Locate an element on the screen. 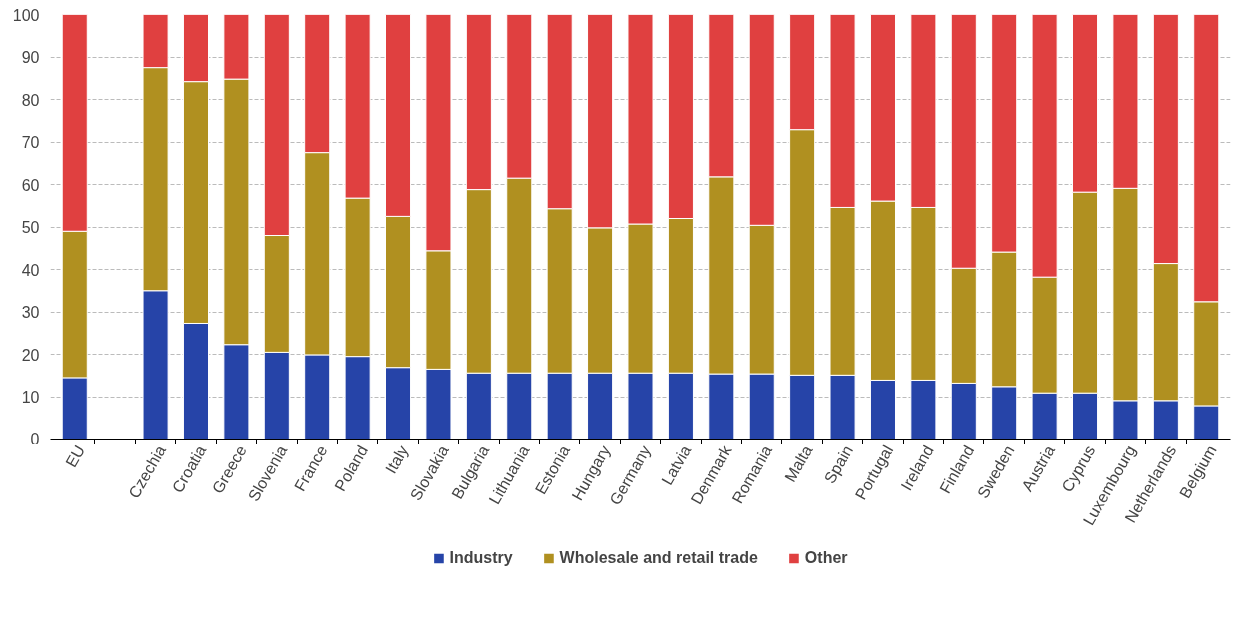 The height and width of the screenshot is (624, 1250). y-tick-label: 30 is located at coordinates (30, 312).